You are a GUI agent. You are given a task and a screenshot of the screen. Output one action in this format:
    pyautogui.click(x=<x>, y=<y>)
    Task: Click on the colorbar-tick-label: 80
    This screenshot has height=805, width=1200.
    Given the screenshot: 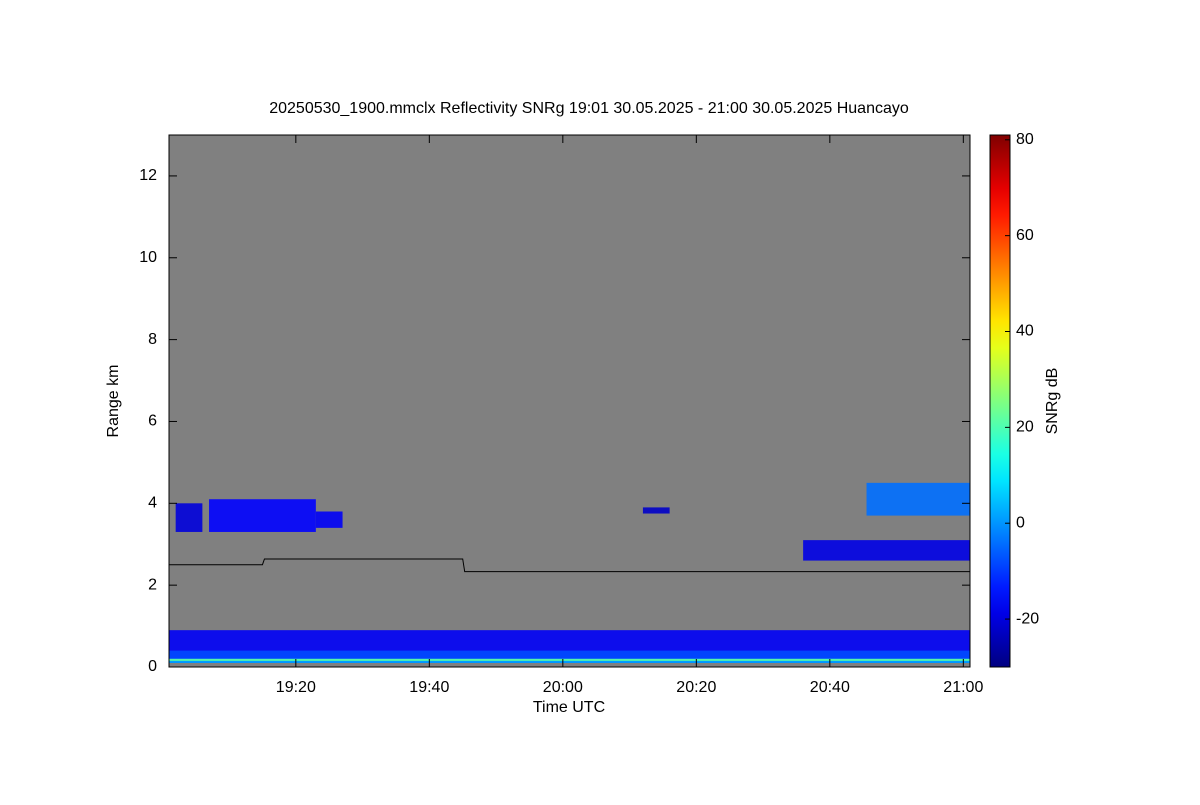 What is the action you would take?
    pyautogui.click(x=1025, y=139)
    